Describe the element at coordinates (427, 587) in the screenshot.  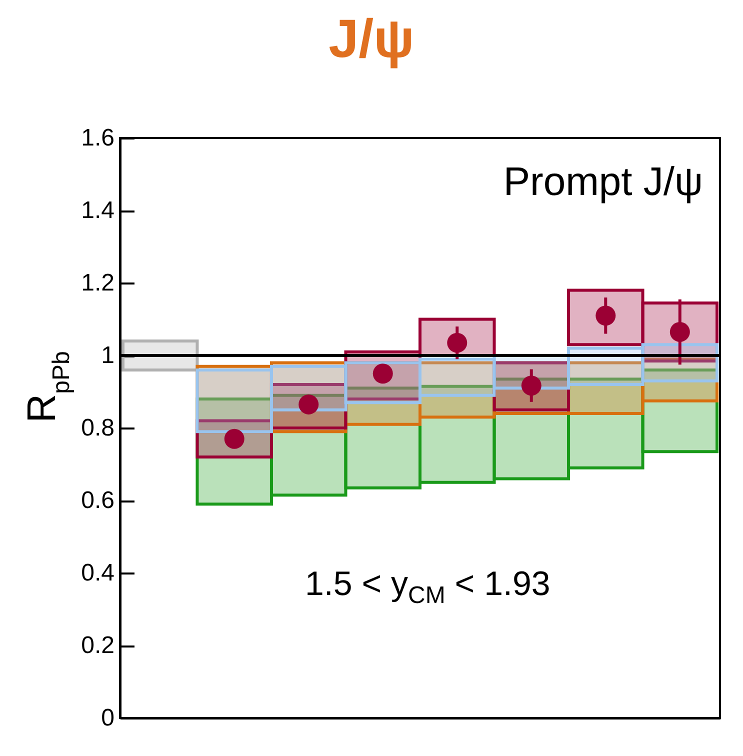
I see `annotation: 1.5 < y$_{CM}$ < 1.93` at that location.